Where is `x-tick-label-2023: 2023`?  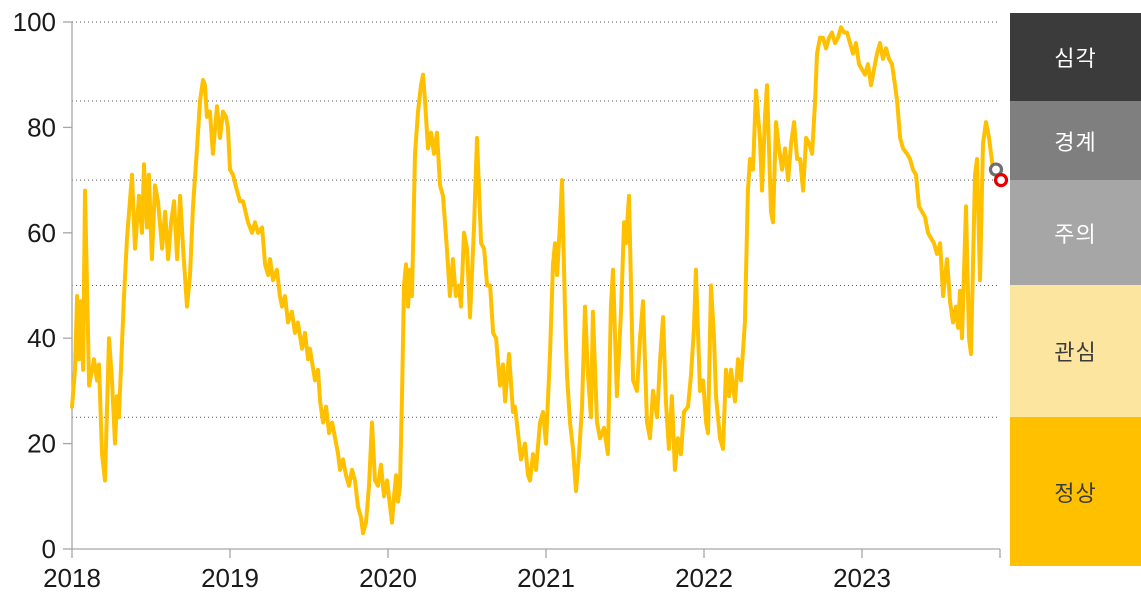 x-tick-label-2023: 2023 is located at coordinates (862, 578).